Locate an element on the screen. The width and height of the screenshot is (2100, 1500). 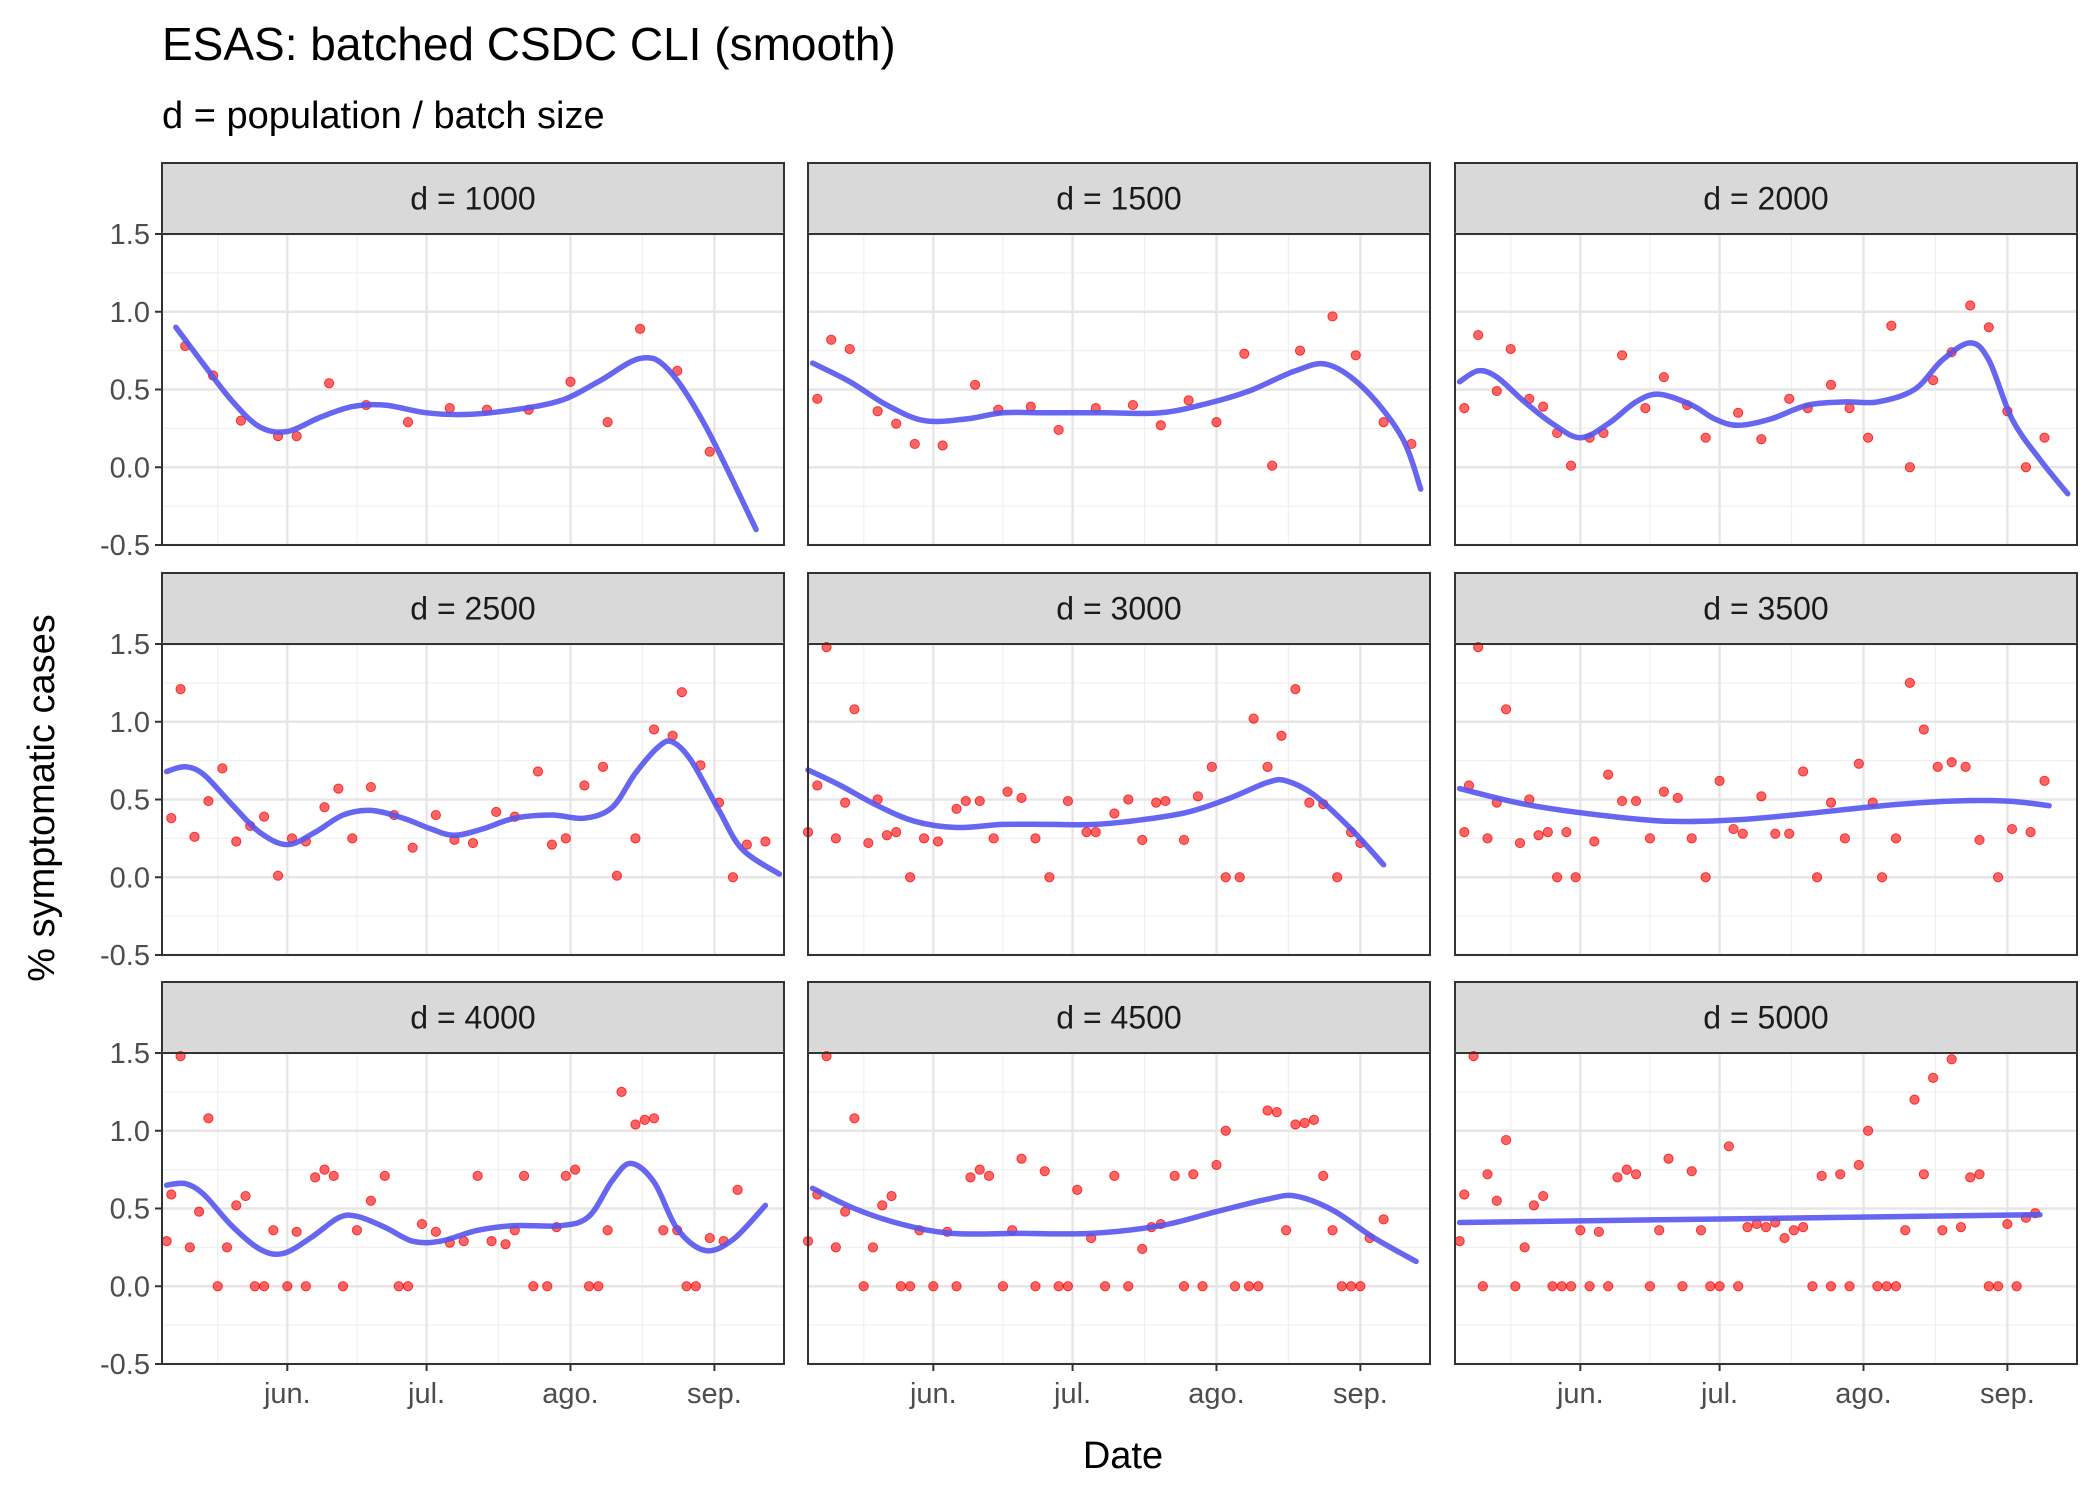
x-tick-label: sep. is located at coordinates (2007, 1394).